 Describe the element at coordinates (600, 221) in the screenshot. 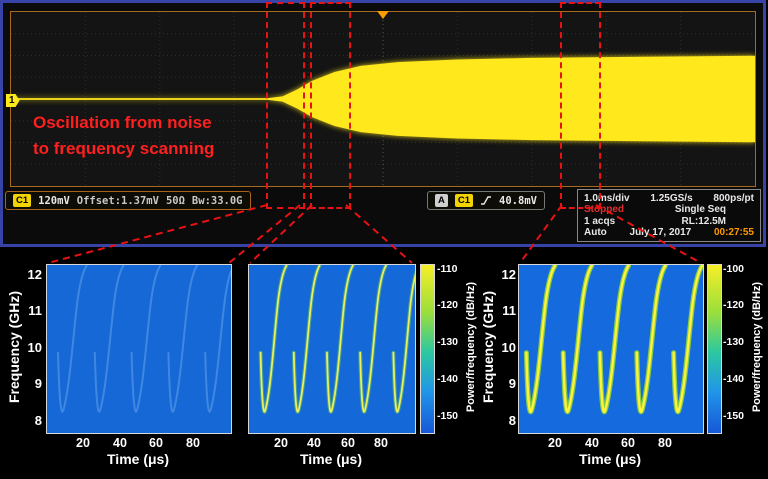

I see `acq-count: 1 acqs` at that location.